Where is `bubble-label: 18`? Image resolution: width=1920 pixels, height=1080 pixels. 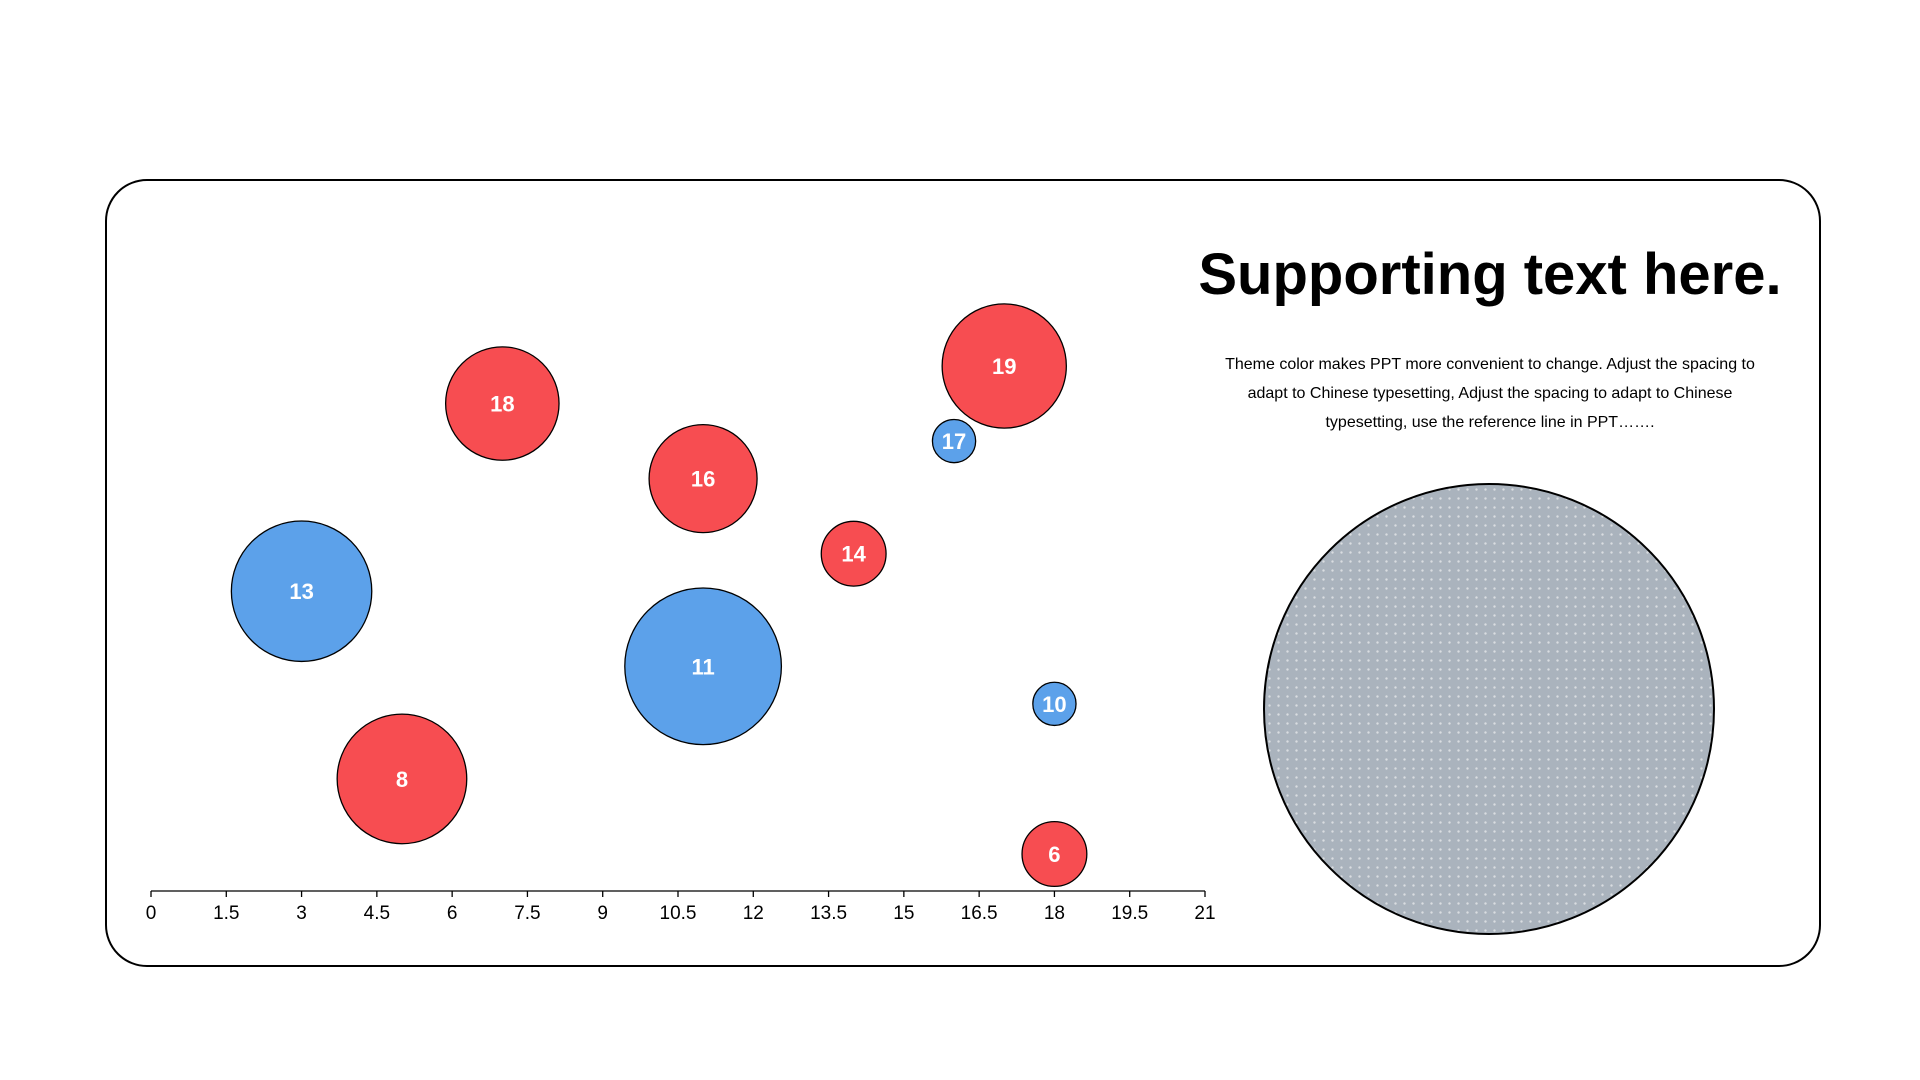
bubble-label: 18 is located at coordinates (502, 404).